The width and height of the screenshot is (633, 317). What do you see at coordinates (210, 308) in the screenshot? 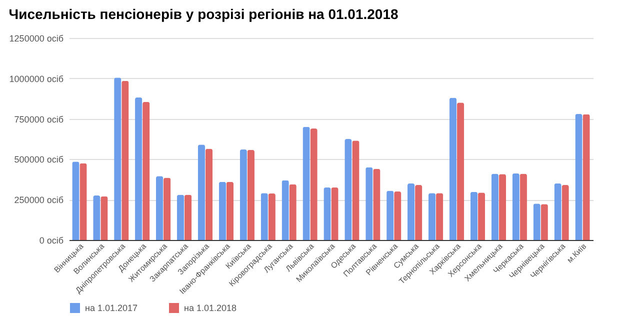
I see `legend-label: на 1.01.2018` at bounding box center [210, 308].